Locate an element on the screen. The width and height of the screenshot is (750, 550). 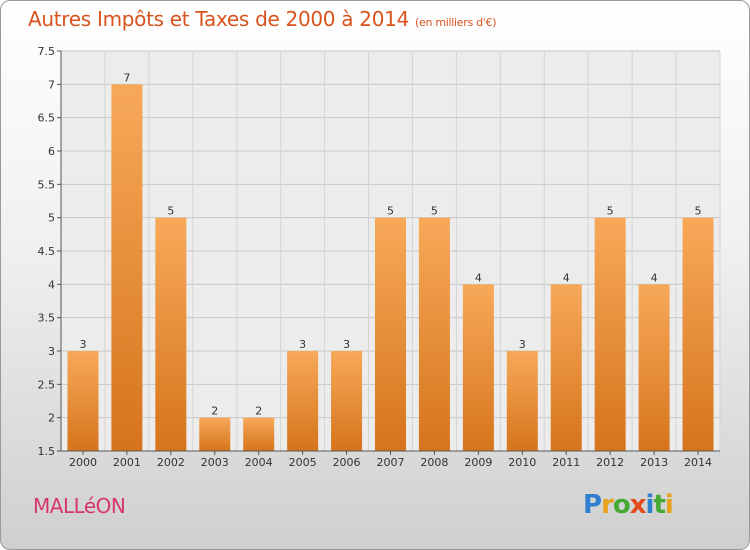
y-tick-label: 3 is located at coordinates (51, 351).